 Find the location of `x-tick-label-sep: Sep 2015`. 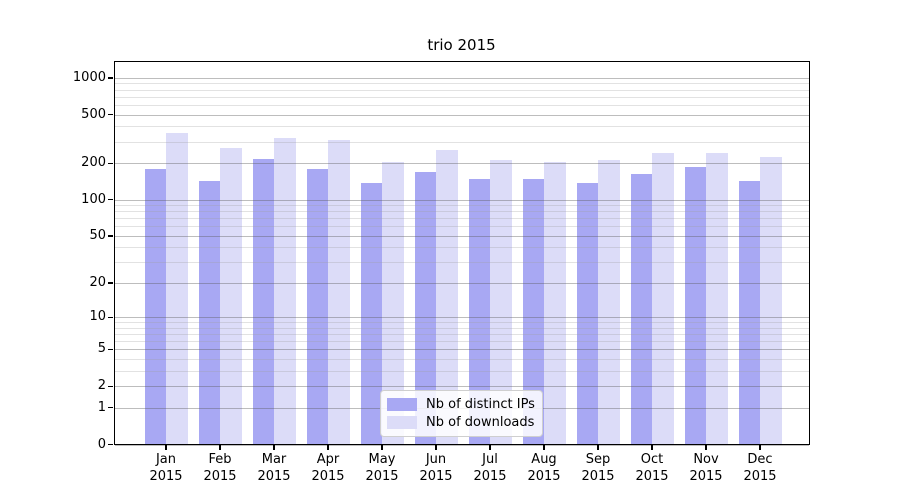

x-tick-label-sep: Sep 2015 is located at coordinates (598, 468).